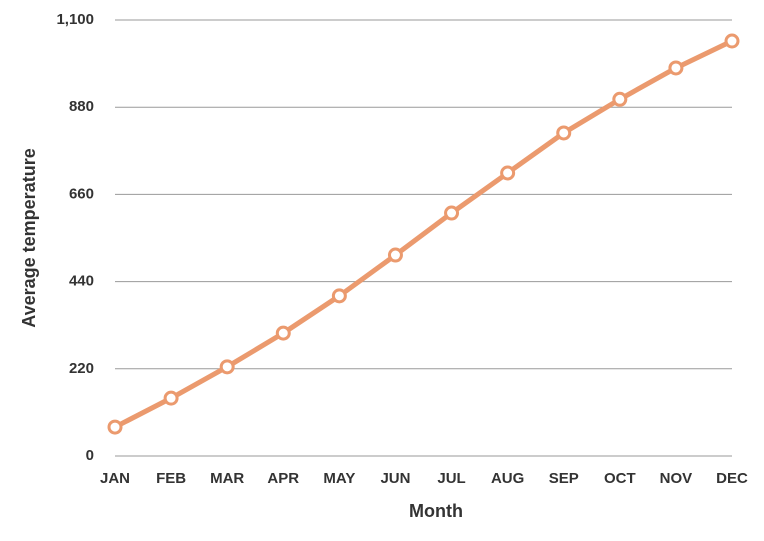 The height and width of the screenshot is (541, 764). Describe the element at coordinates (75, 19) in the screenshot. I see `y-tick-label: 1,100` at that location.